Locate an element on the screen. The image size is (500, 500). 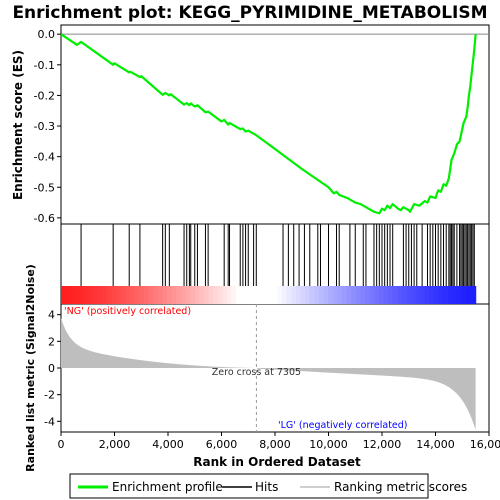
metric-y-tick-label: 0 is located at coordinates (51, 368).